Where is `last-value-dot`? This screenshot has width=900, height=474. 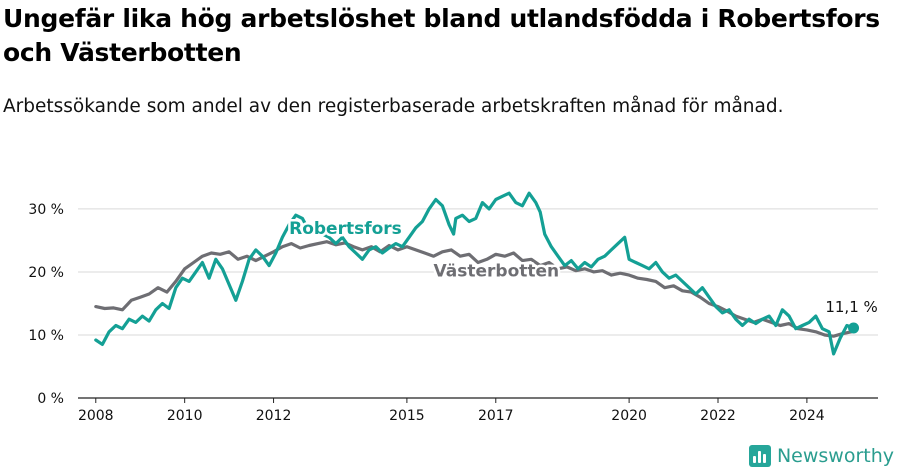
last-value-dot is located at coordinates (854, 328).